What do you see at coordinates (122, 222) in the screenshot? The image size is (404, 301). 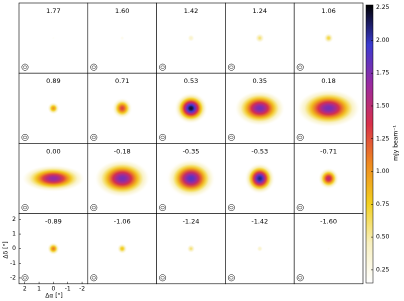 I see `panel-label: -1.06` at bounding box center [122, 222].